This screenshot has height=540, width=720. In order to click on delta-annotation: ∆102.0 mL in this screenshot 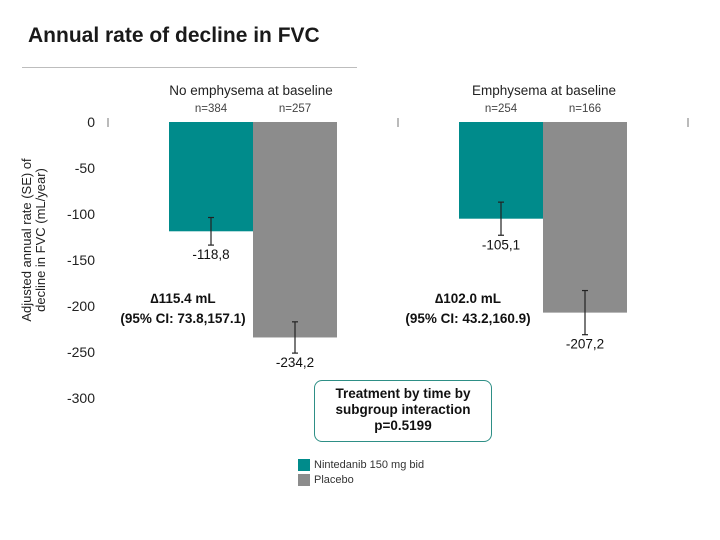, I will do `click(468, 298)`.